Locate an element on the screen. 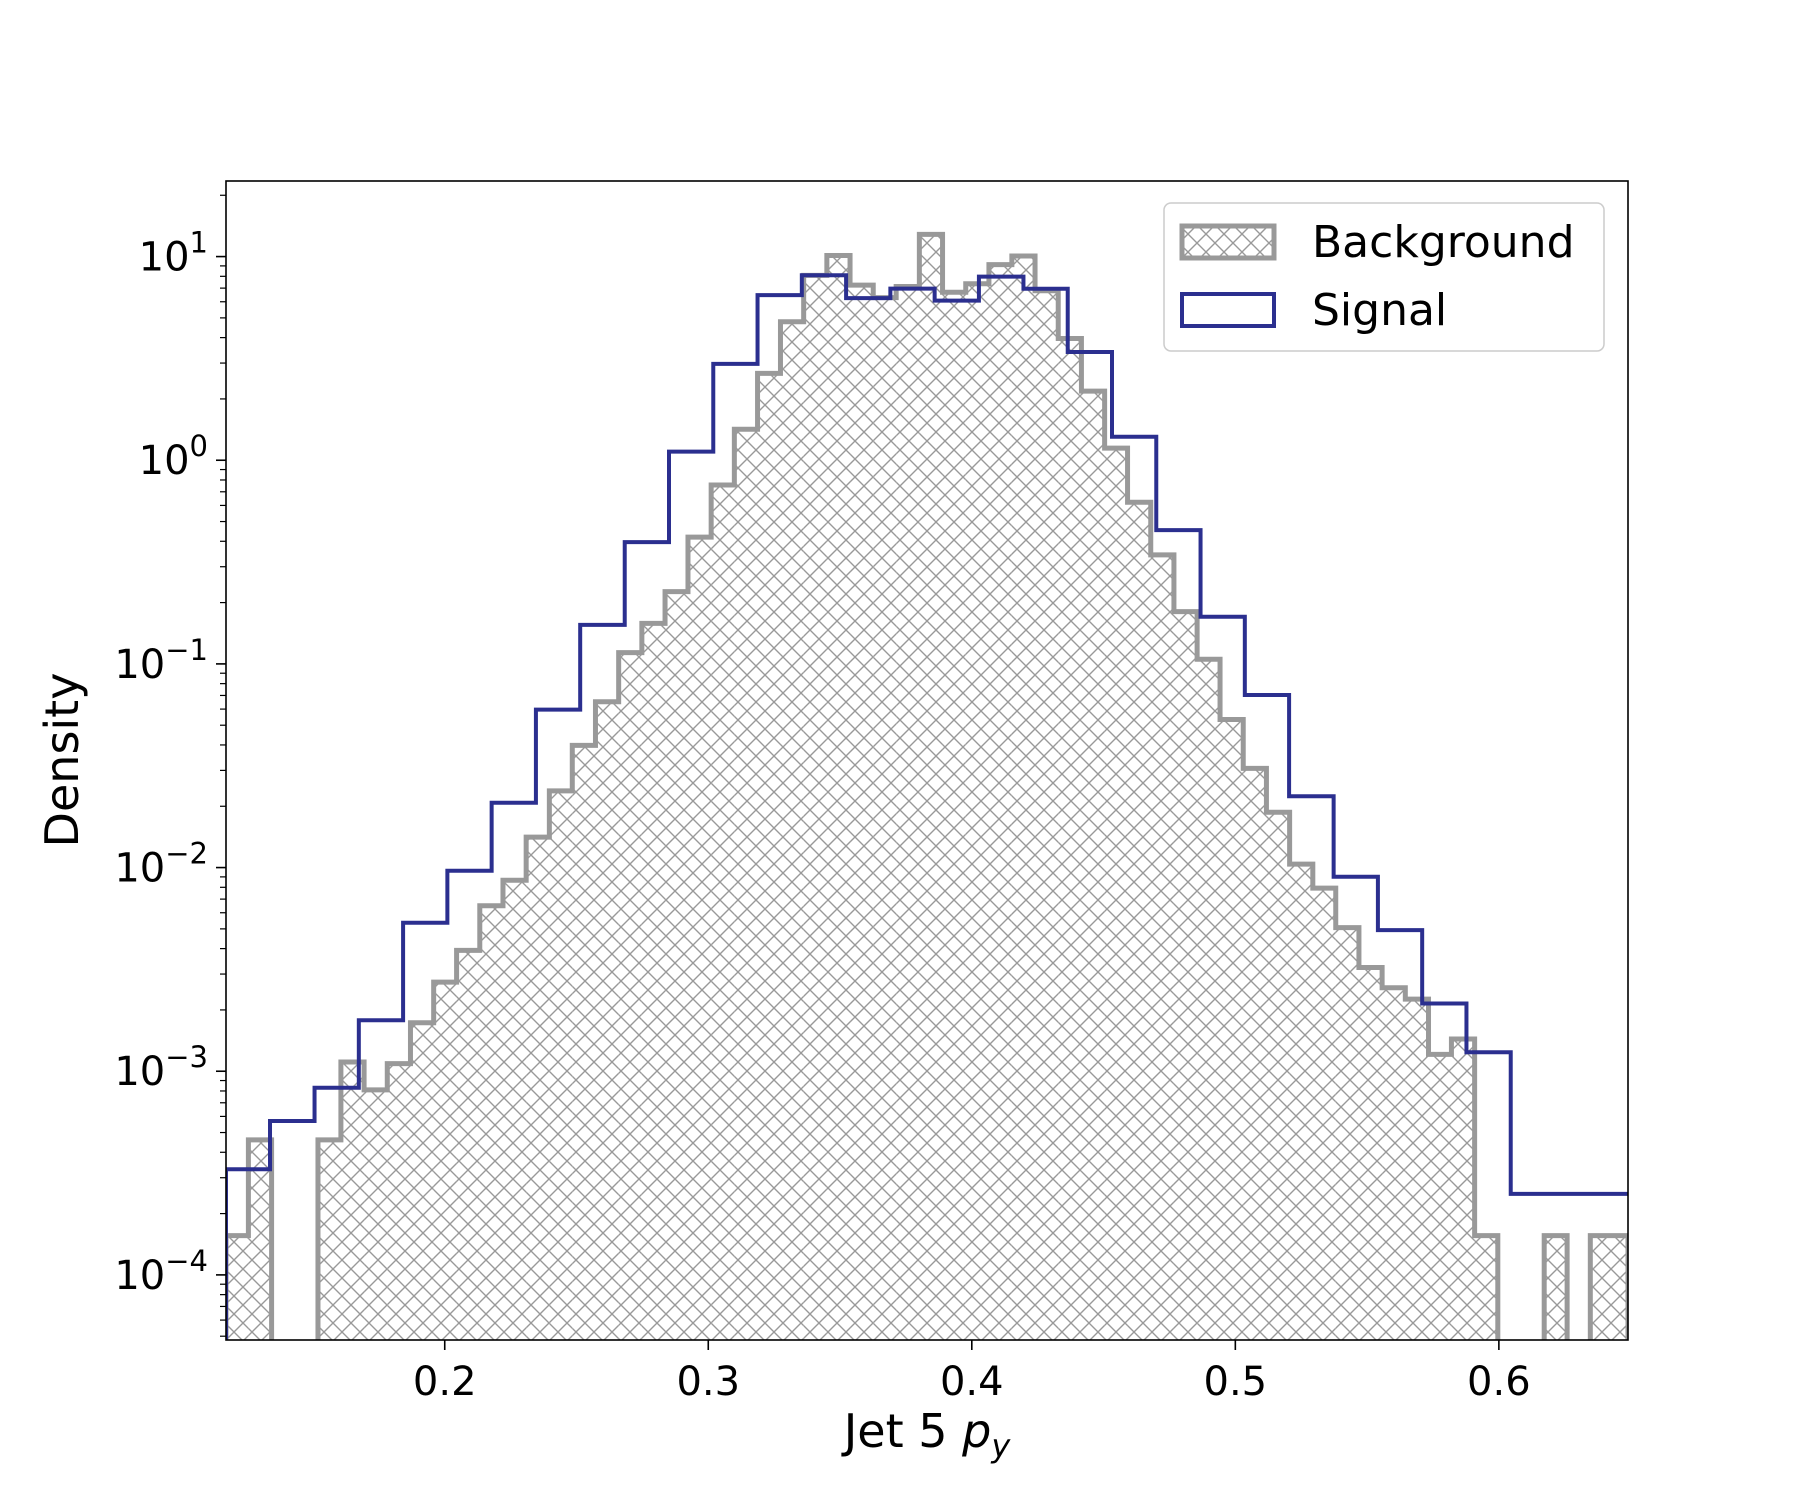 This screenshot has width=1801, height=1500. y-tick-label: 10⁻² is located at coordinates (161, 864).